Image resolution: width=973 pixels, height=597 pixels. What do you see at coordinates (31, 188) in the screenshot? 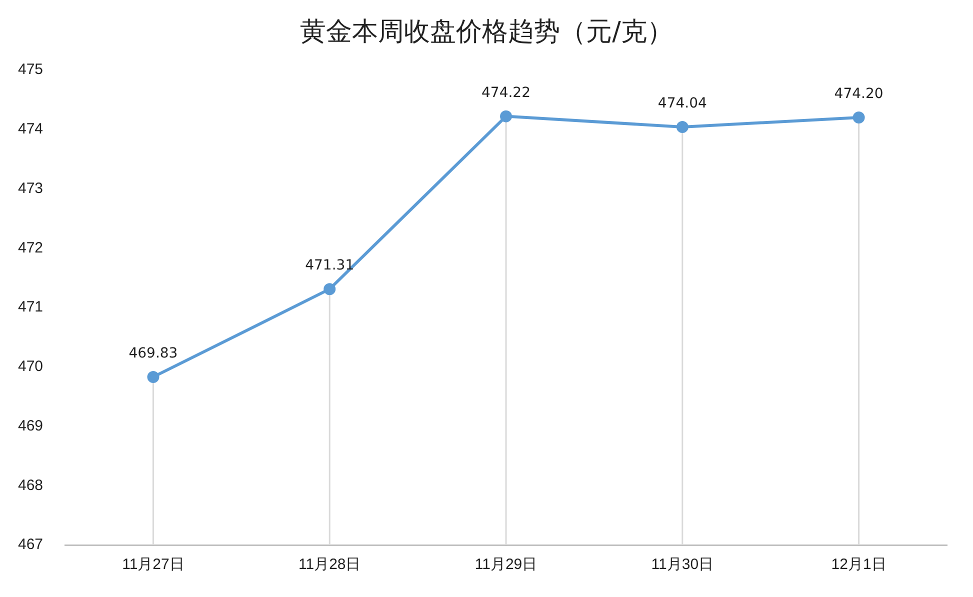
I see `y-tick-label: 473` at bounding box center [31, 188].